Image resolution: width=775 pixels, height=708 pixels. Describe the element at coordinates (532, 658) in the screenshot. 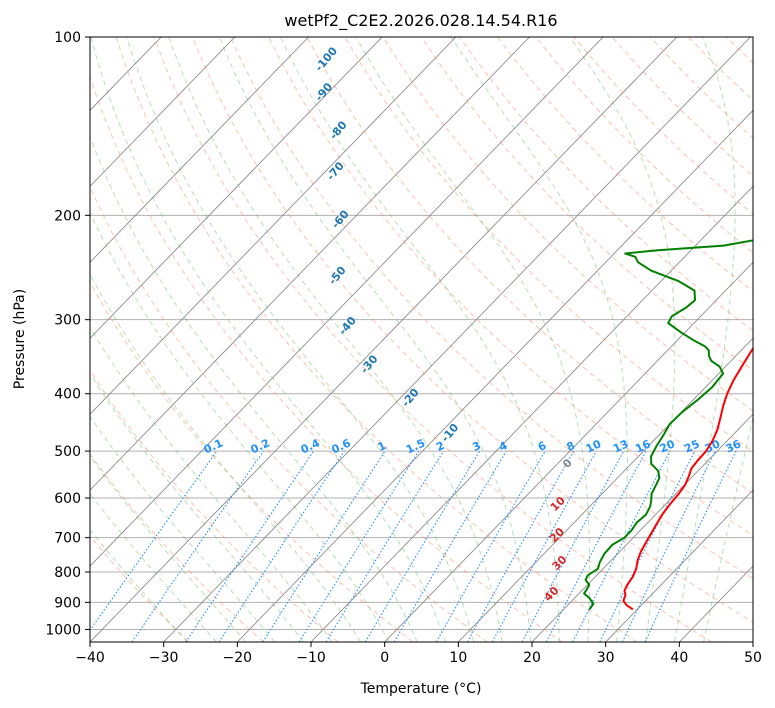

I see `x-tick-label: 20` at that location.